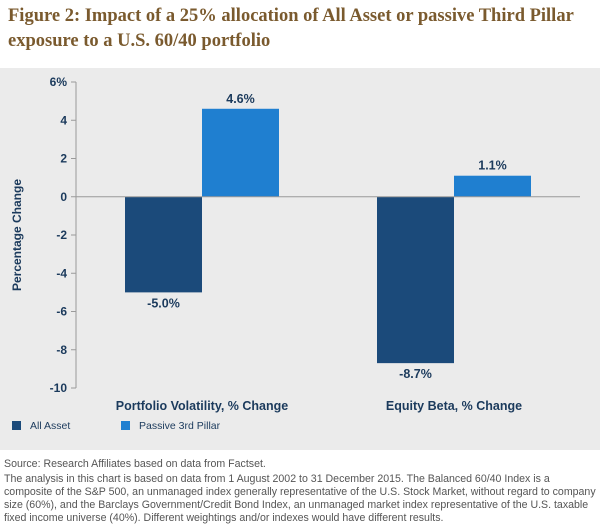  Describe the element at coordinates (61, 273) in the screenshot. I see `y-tick-label: -4` at that location.